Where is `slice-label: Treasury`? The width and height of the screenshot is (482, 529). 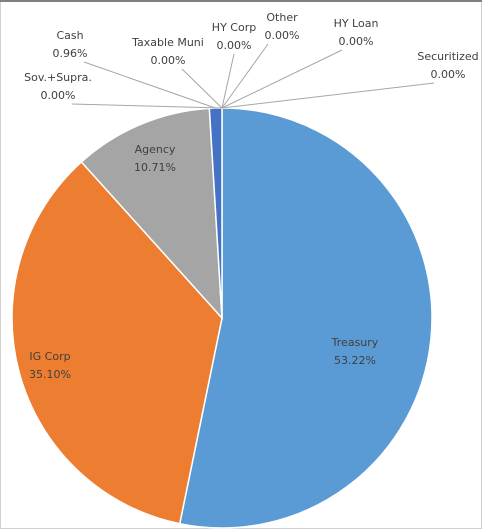 slice-label: Treasury is located at coordinates (355, 342).